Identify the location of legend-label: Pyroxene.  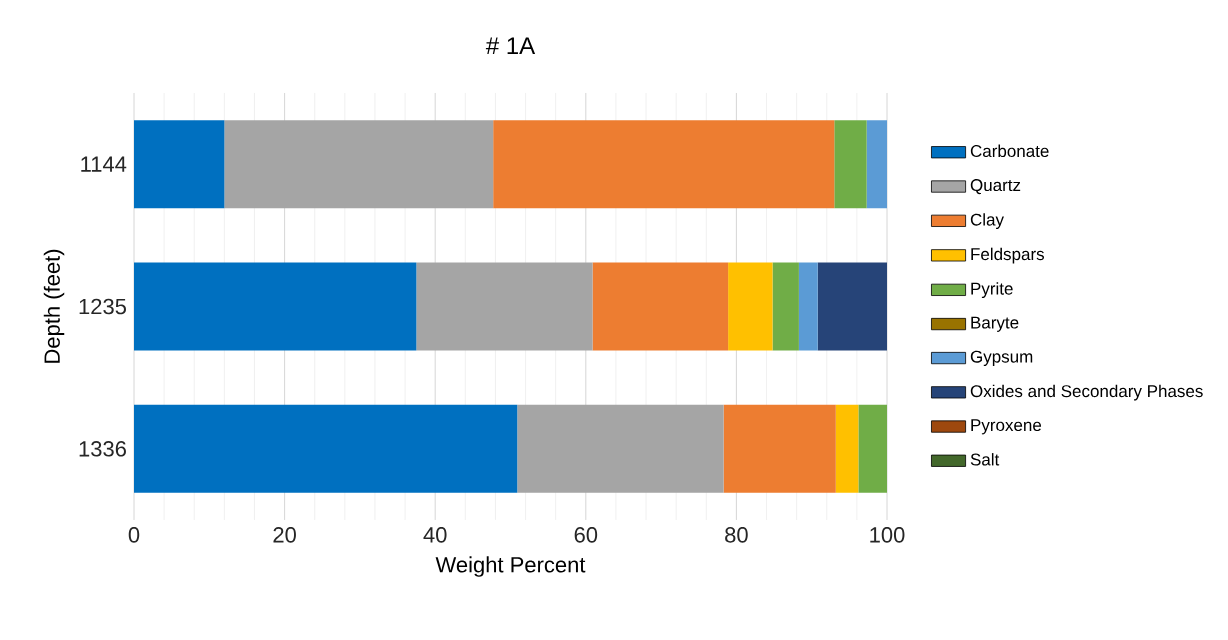
(1006, 427).